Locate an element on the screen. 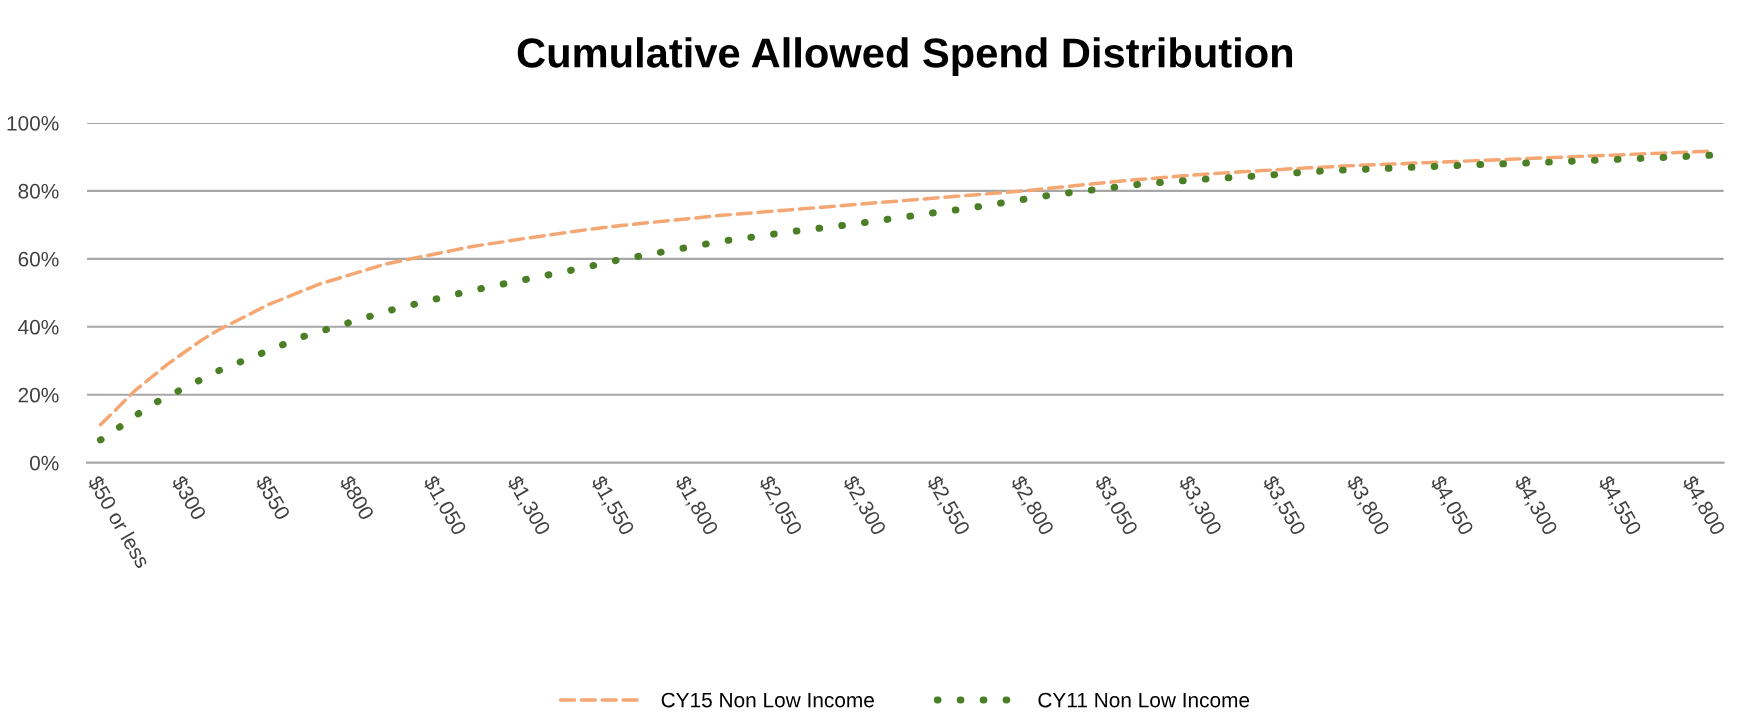 Image resolution: width=1741 pixels, height=723 pixels. legend-label: CY11 Non Low Income is located at coordinates (1144, 700).